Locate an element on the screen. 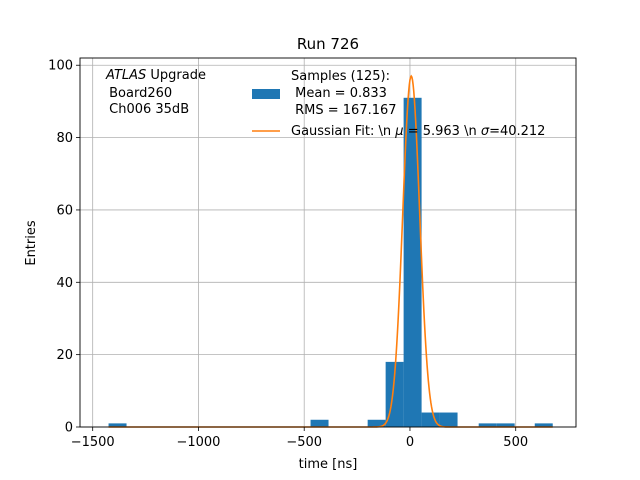 This screenshot has height=480, width=640. x-tick-label: 500 is located at coordinates (515, 442).